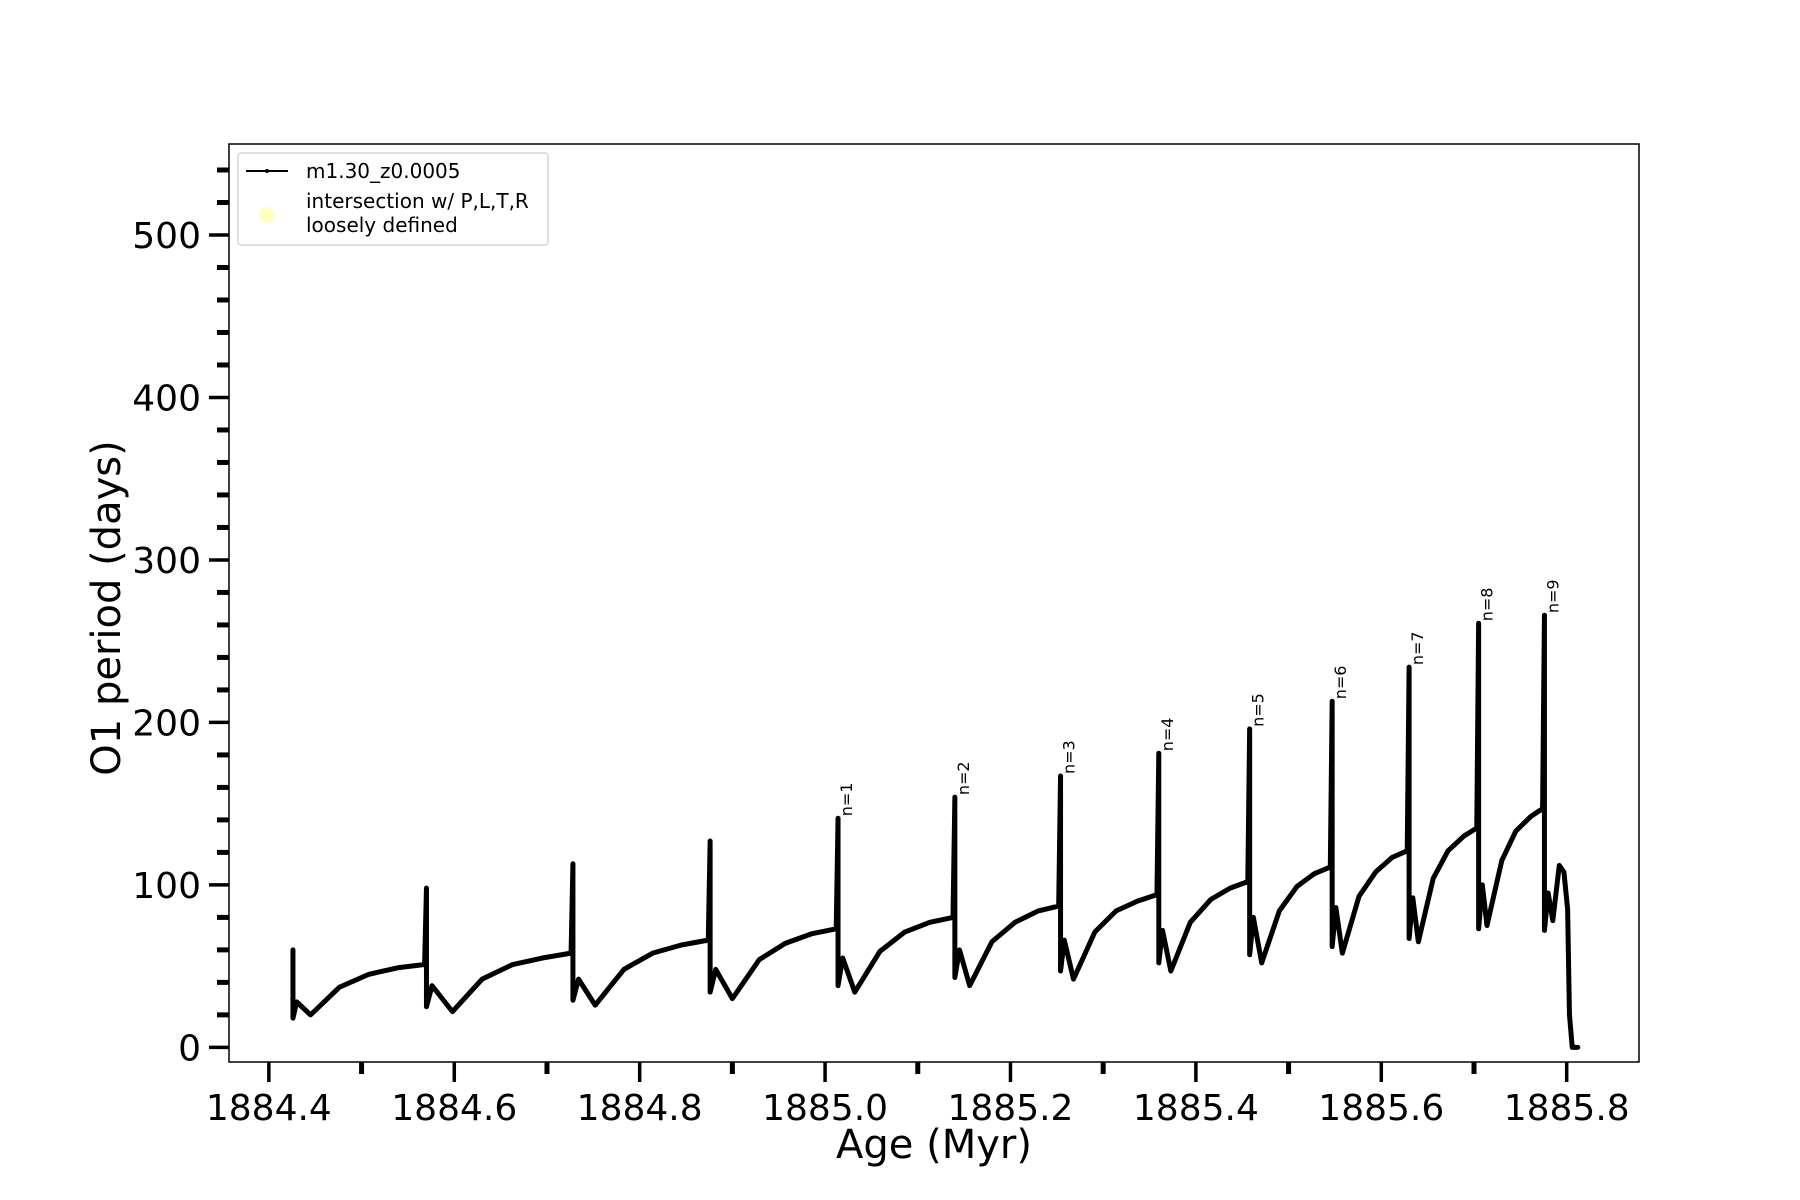  I want to click on y-tick-label: 100, so click(166, 886).